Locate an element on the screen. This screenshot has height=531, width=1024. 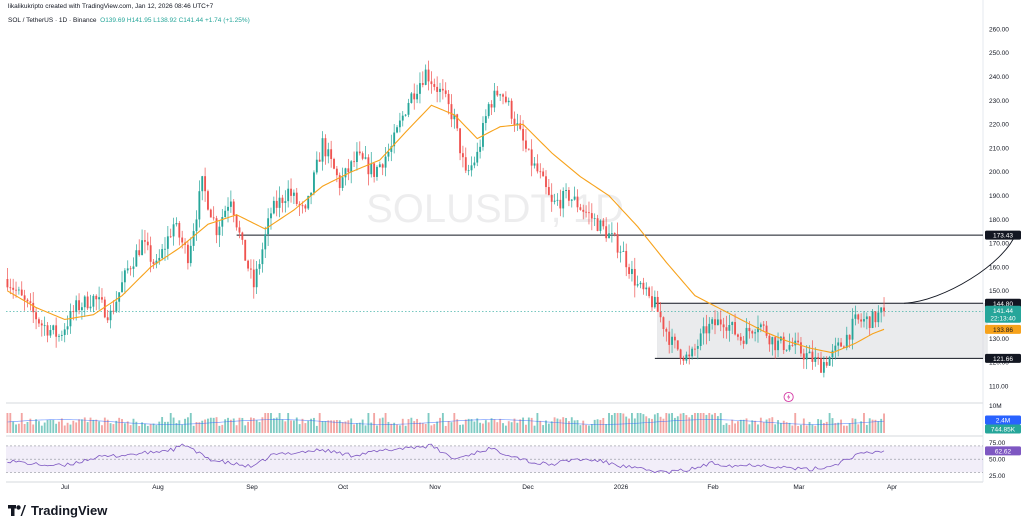
rsi-line is located at coordinates (446, 459).